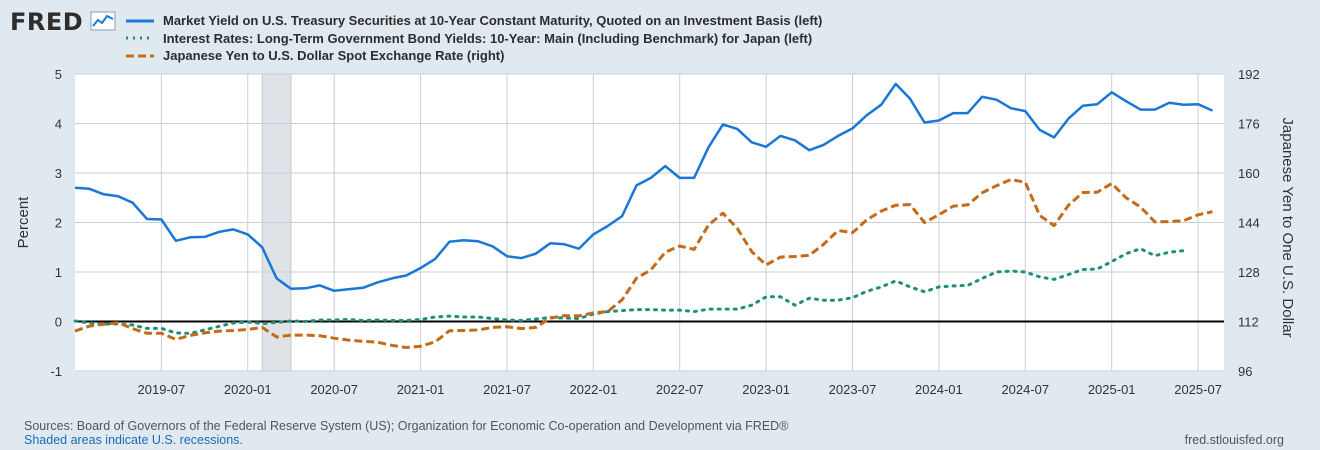 The image size is (1320, 450). I want to click on x-tick-label: 2025-07, so click(1198, 389).